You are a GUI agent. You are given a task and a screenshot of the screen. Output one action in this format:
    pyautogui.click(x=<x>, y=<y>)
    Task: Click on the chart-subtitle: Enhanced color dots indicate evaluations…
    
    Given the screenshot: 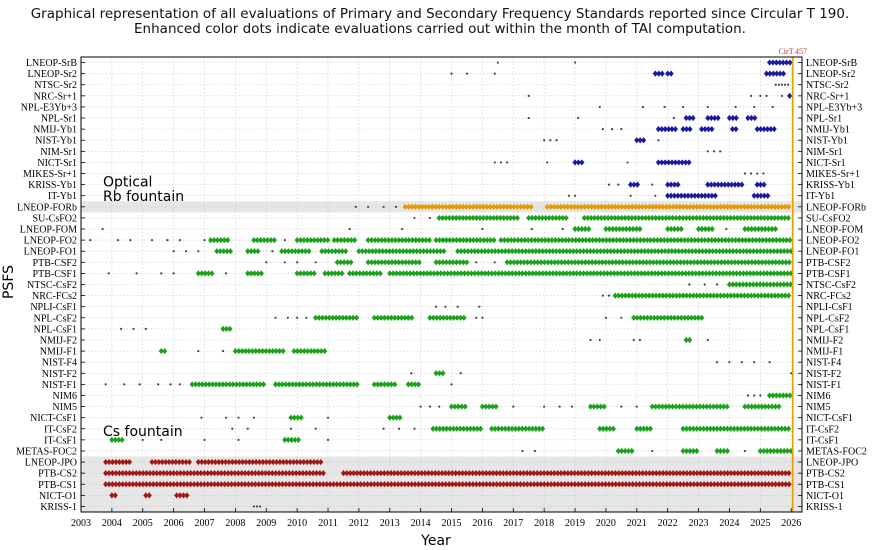 What is the action you would take?
    pyautogui.click(x=440, y=29)
    